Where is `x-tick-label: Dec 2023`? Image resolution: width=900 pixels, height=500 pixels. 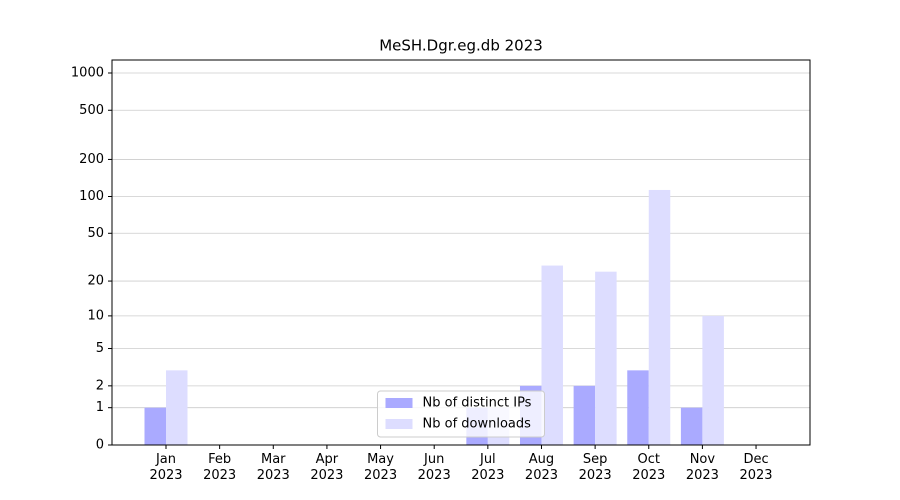
x-tick-label: Dec 2023 is located at coordinates (756, 467).